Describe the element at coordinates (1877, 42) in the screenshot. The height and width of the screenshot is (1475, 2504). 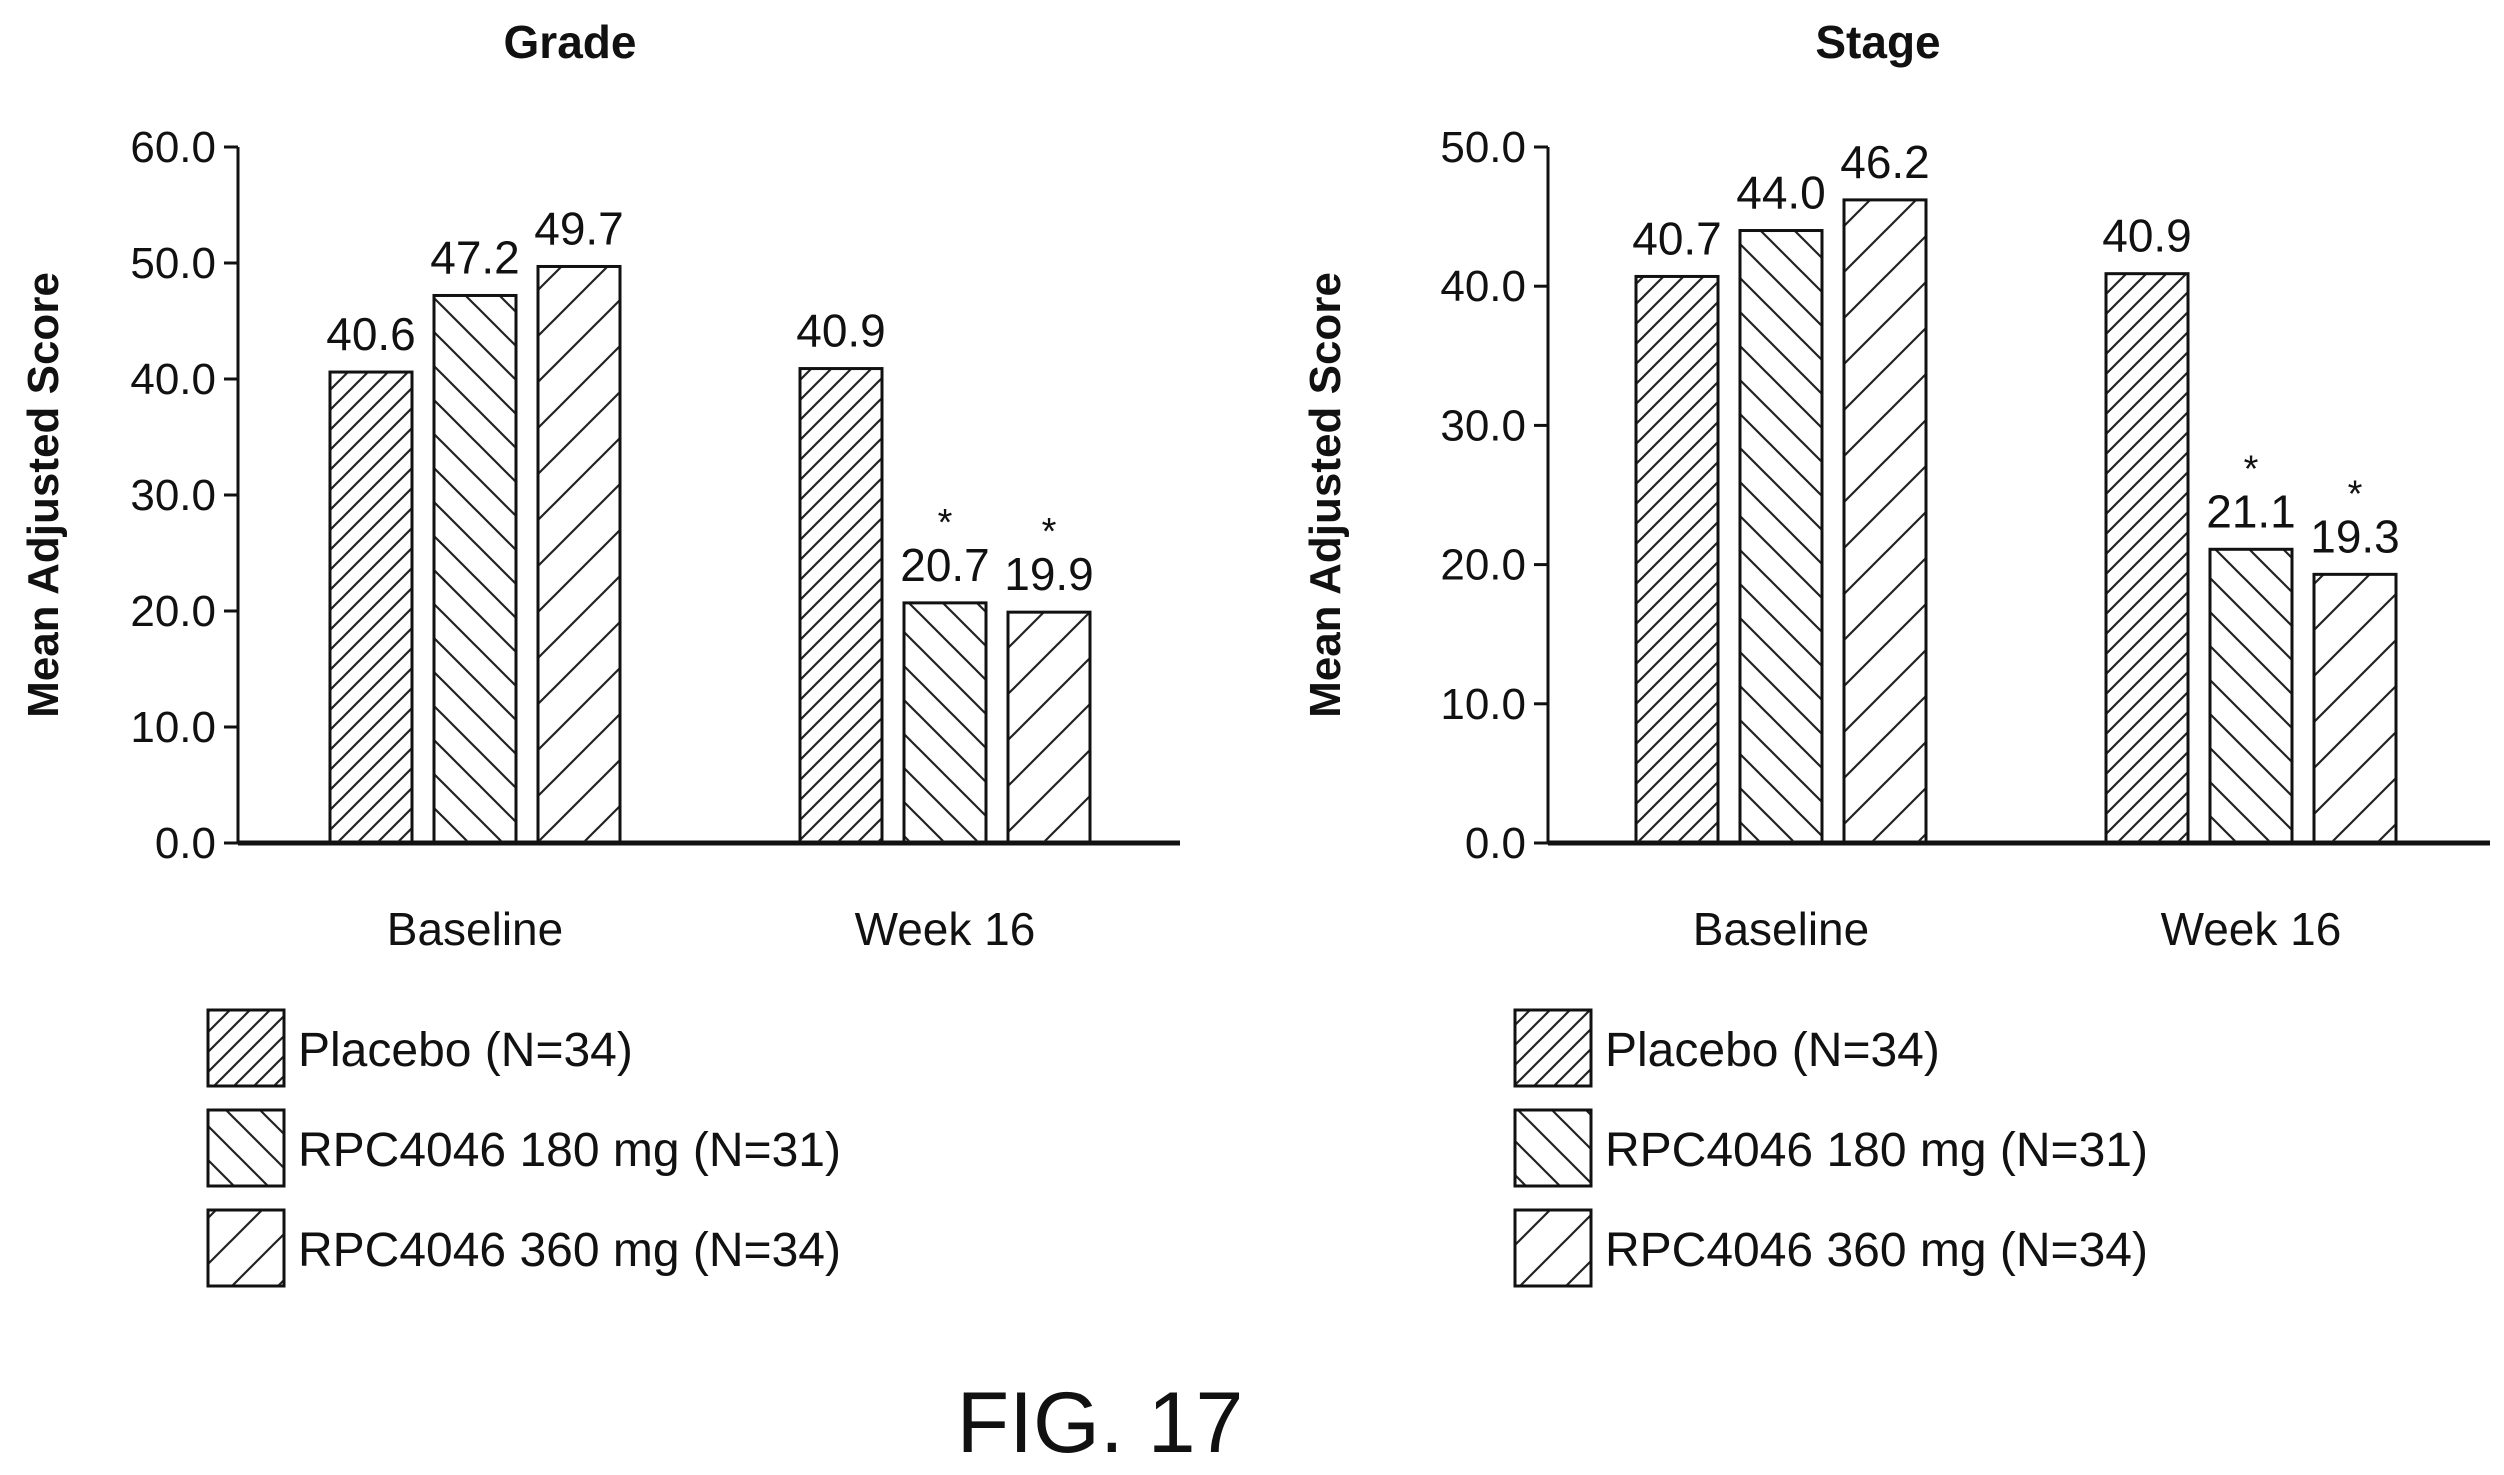
I see `chart-title: Stage` at that location.